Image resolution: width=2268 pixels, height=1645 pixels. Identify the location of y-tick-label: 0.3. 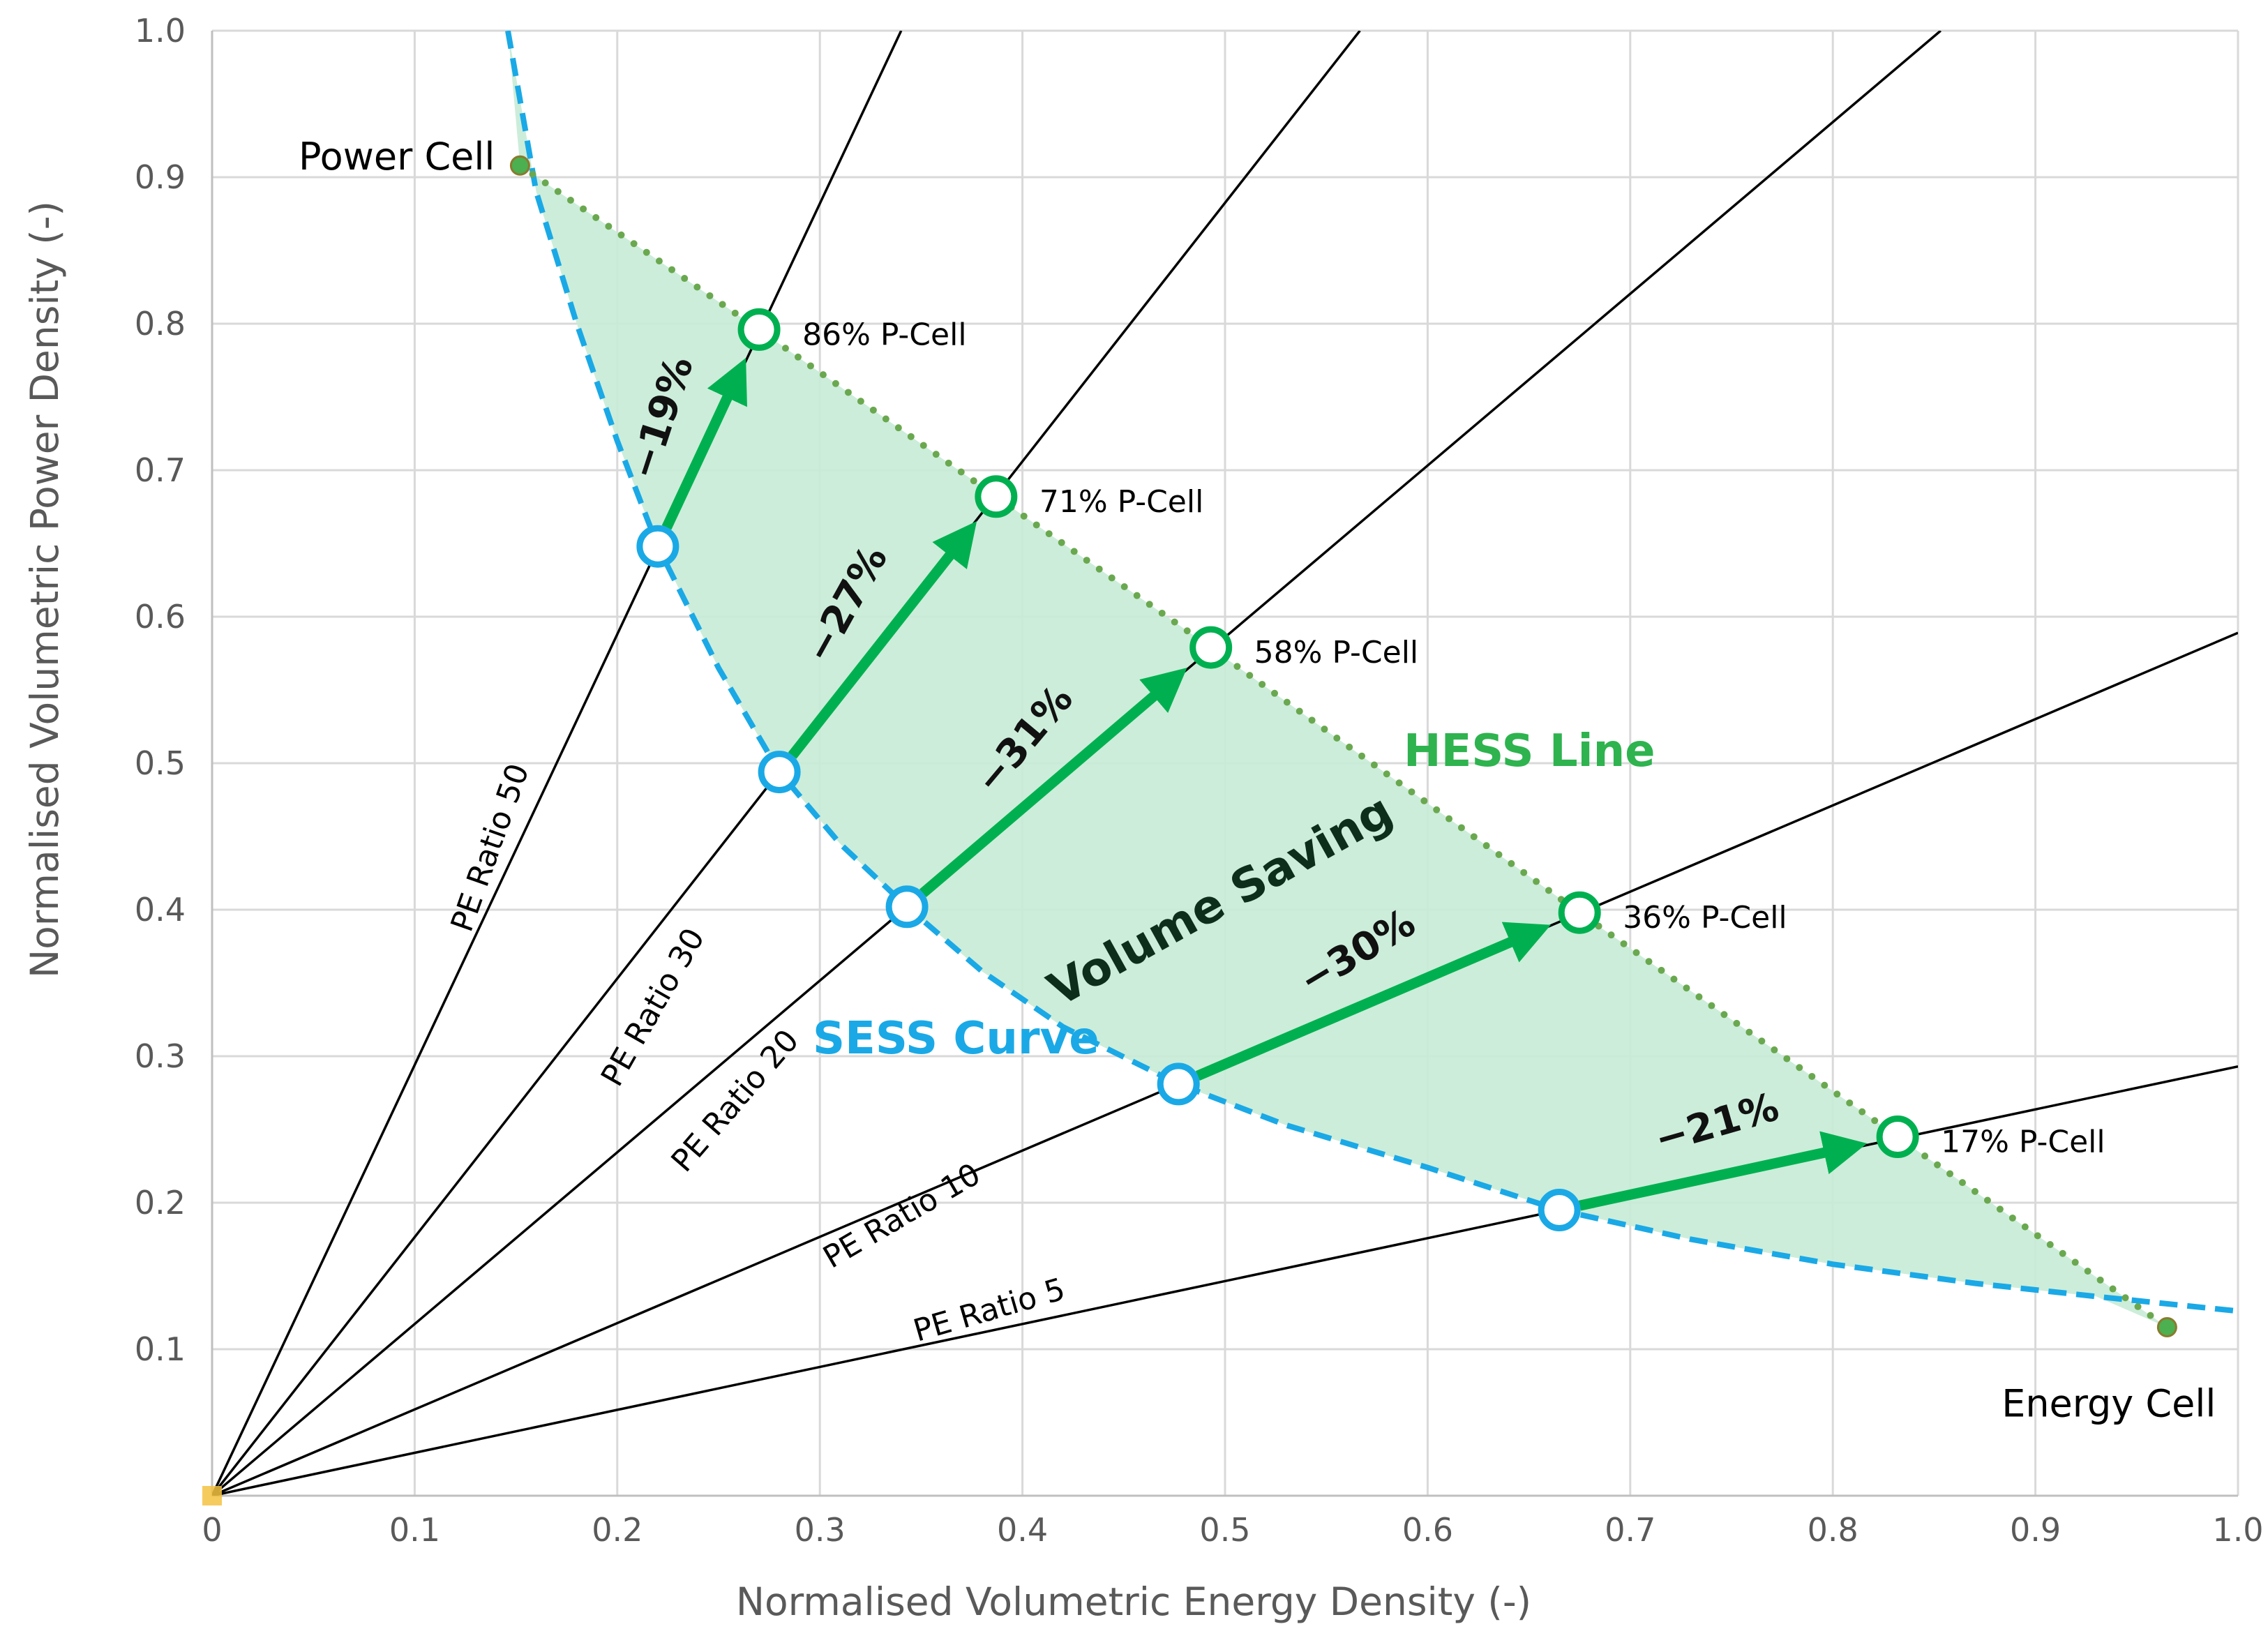
(160, 1056).